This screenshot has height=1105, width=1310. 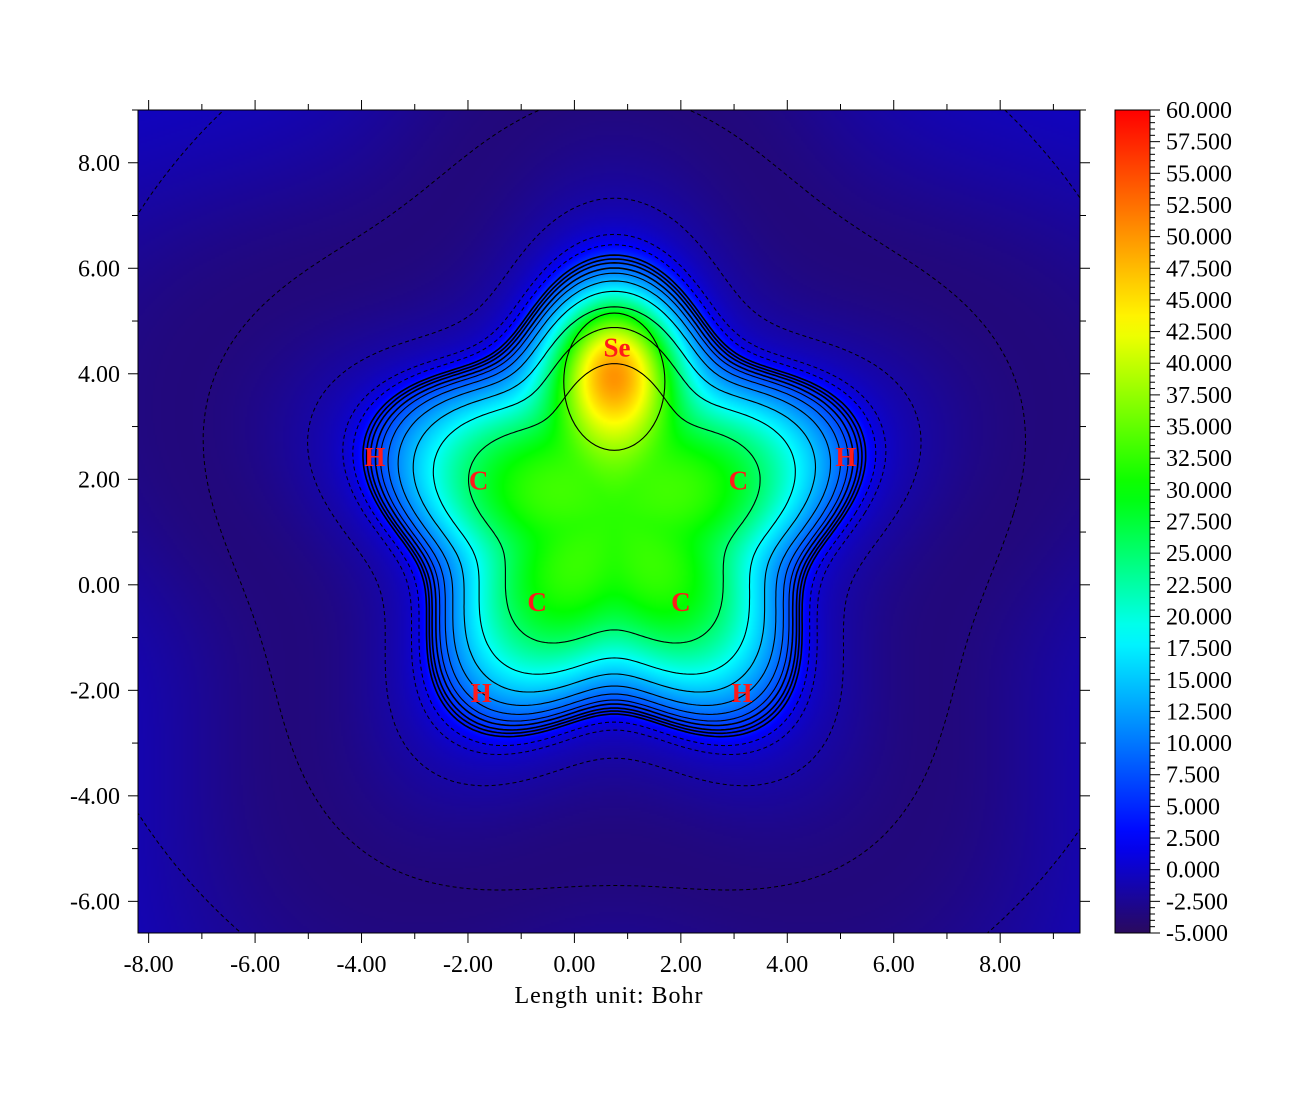 I want to click on y-tick-label: 6.00, so click(x=99, y=269).